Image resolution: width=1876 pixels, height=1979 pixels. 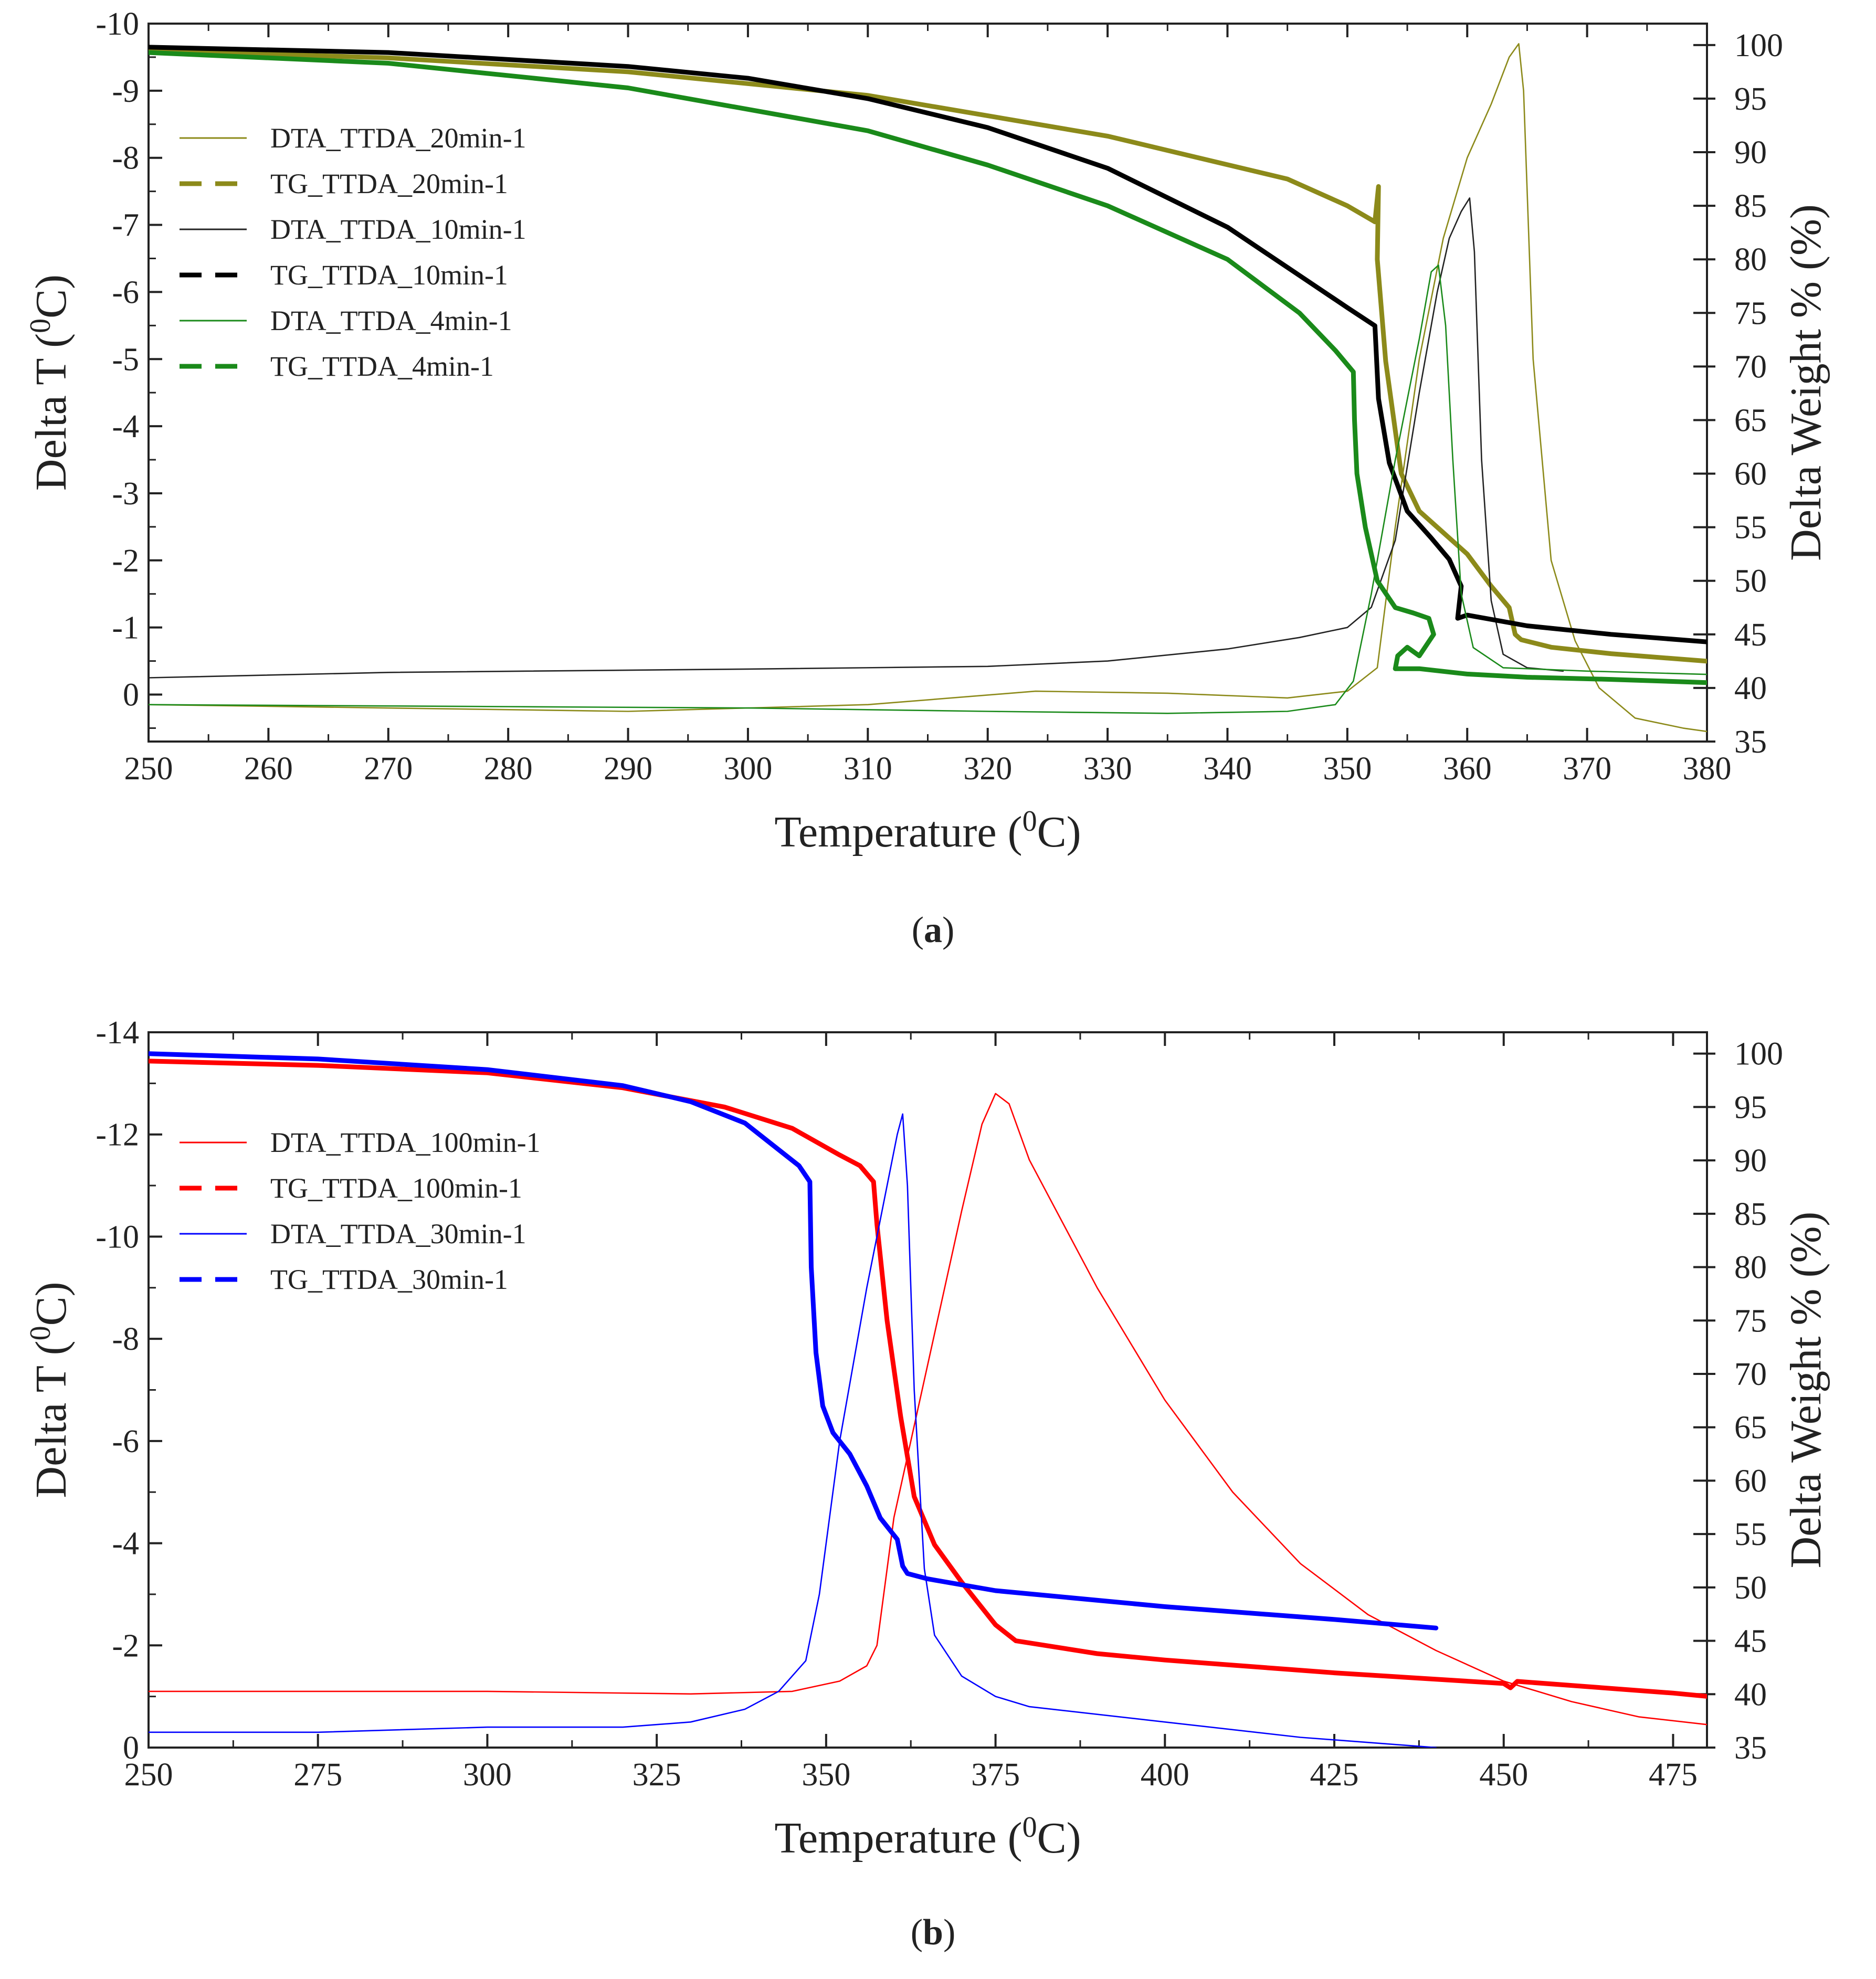 I want to click on x-tick-label: 375, so click(x=995, y=1775).